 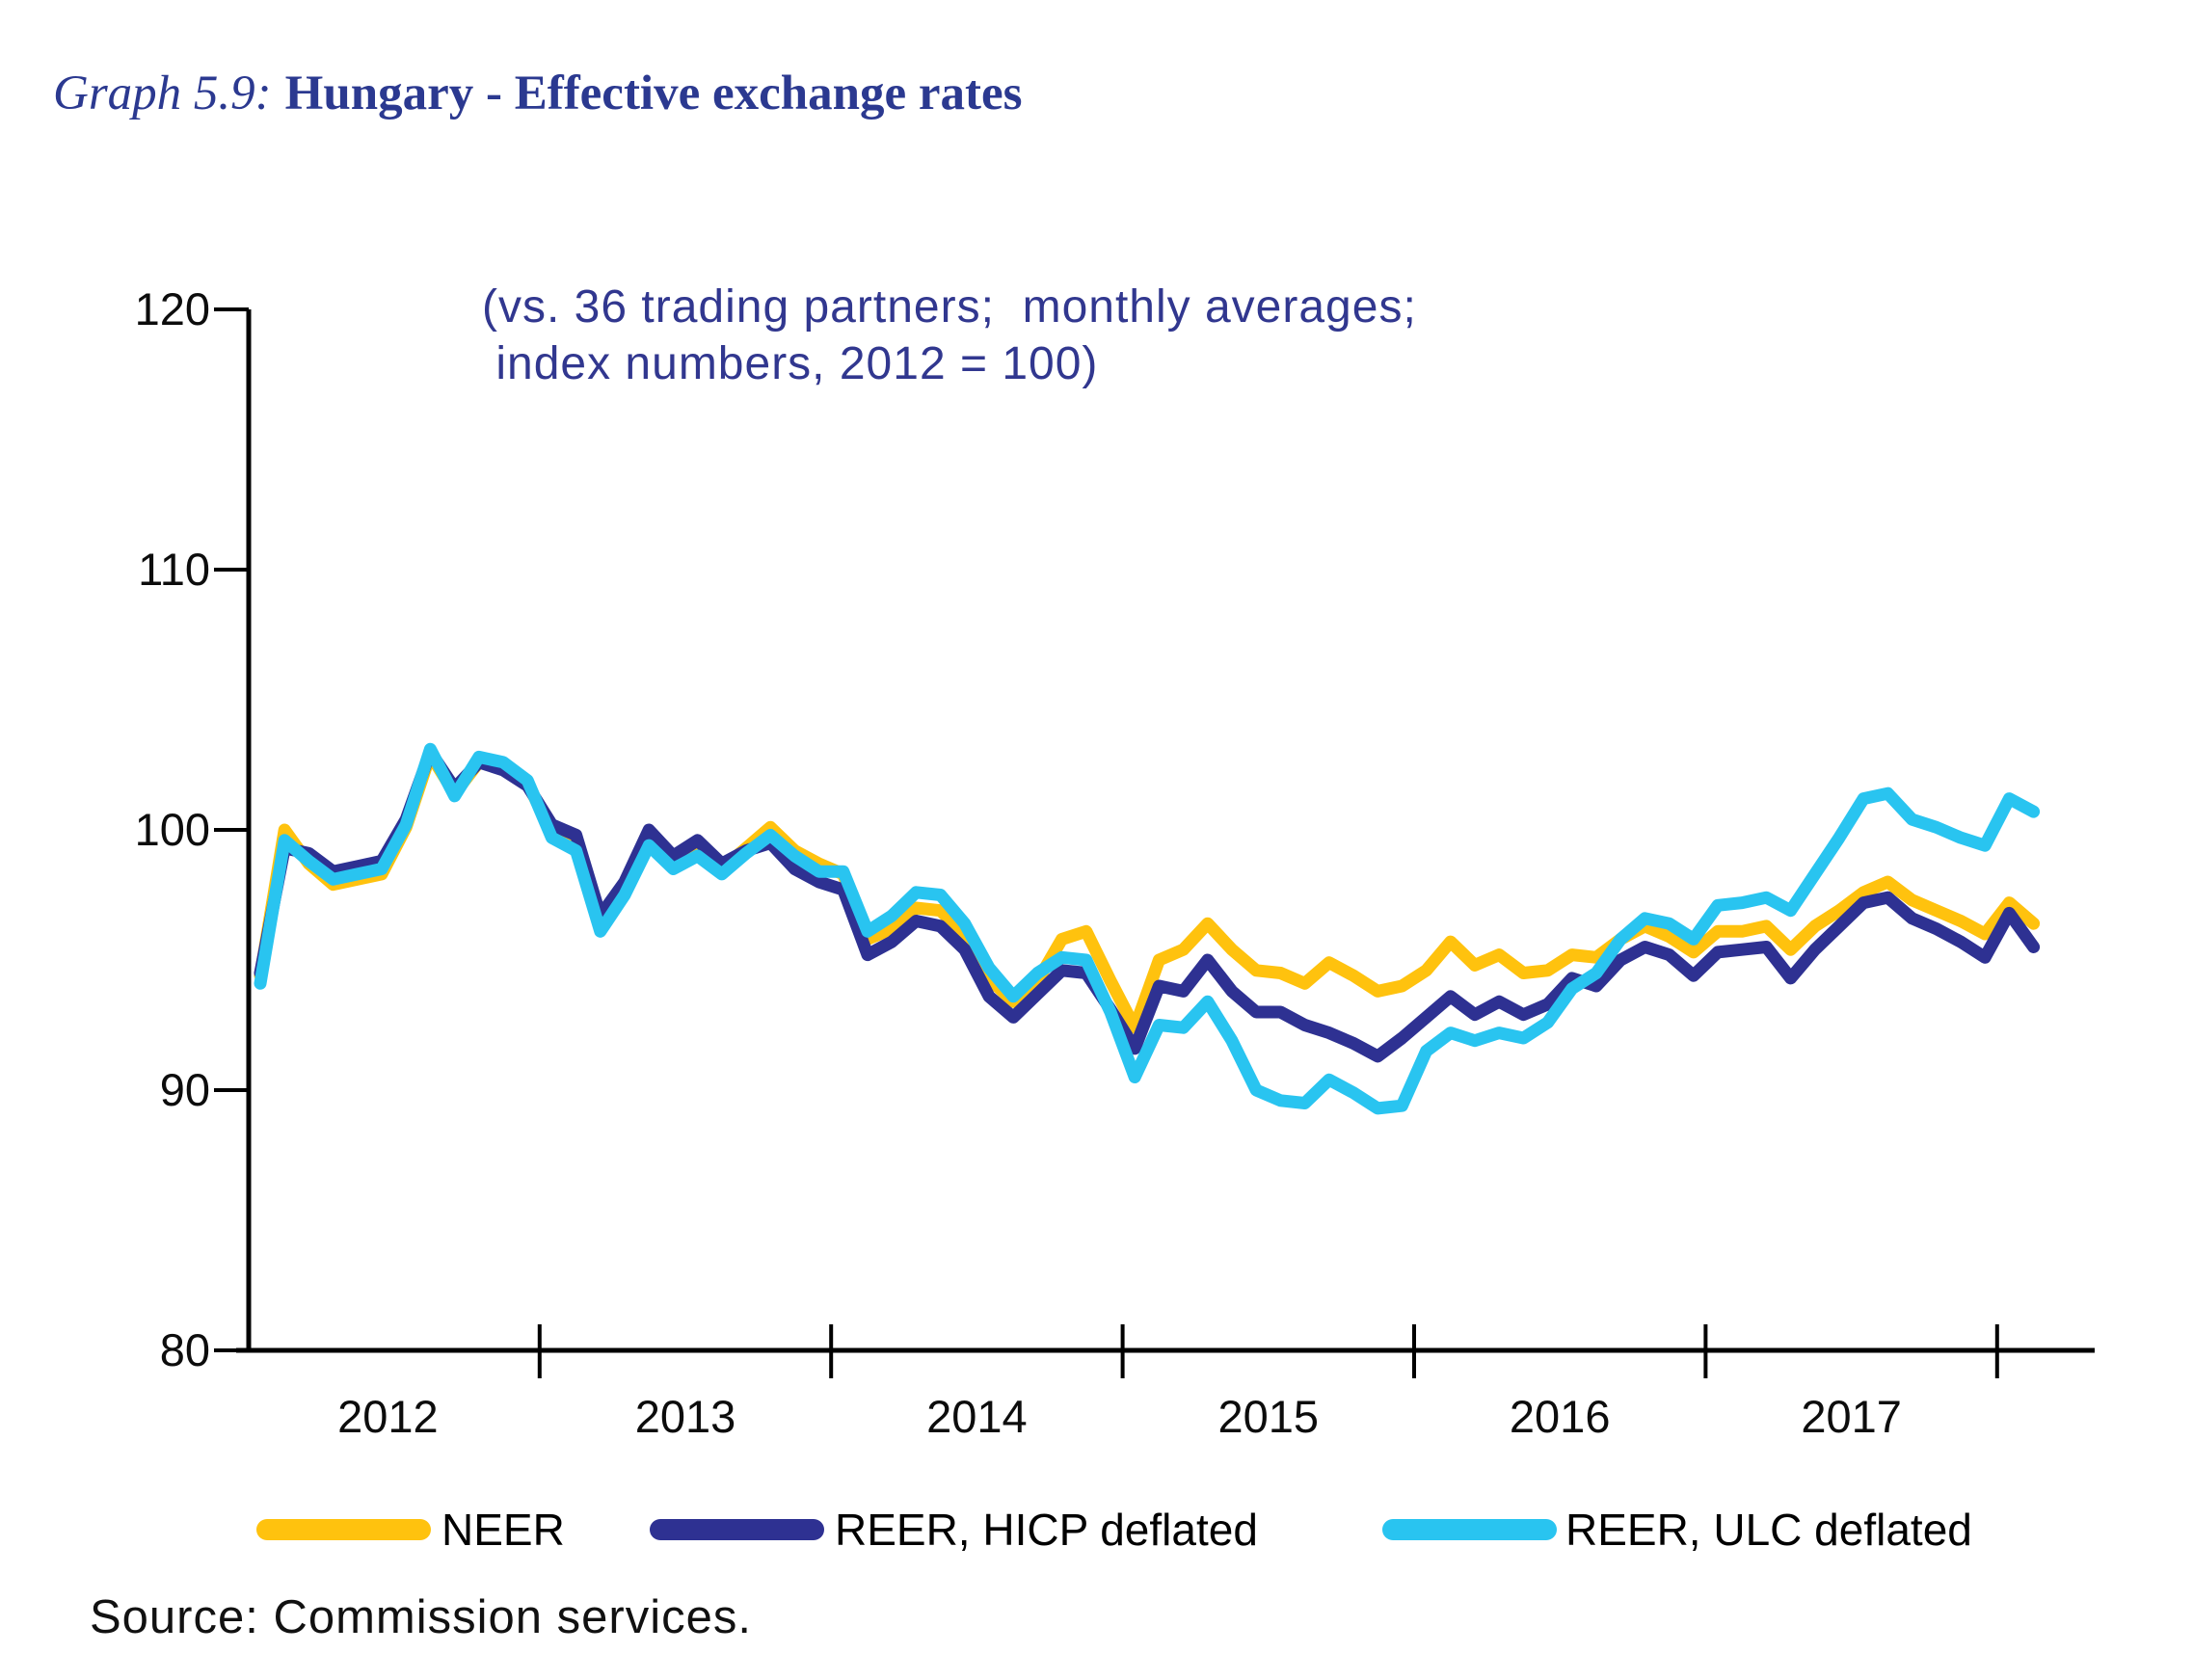 What do you see at coordinates (162, 94) in the screenshot?
I see `chart-title-prefix: Graph 5.9:` at bounding box center [162, 94].